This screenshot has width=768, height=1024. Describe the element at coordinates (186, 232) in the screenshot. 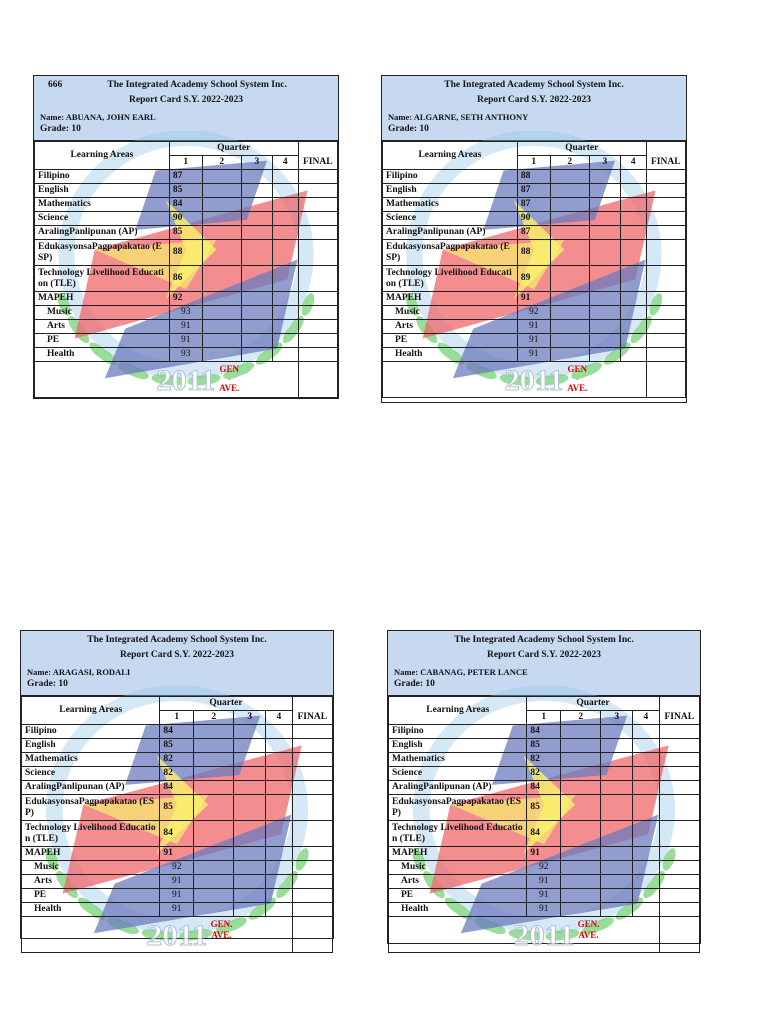

I see `subject-row-aralingpanlipunan-ap: AralingPanlipunan (AP) 85` at that location.